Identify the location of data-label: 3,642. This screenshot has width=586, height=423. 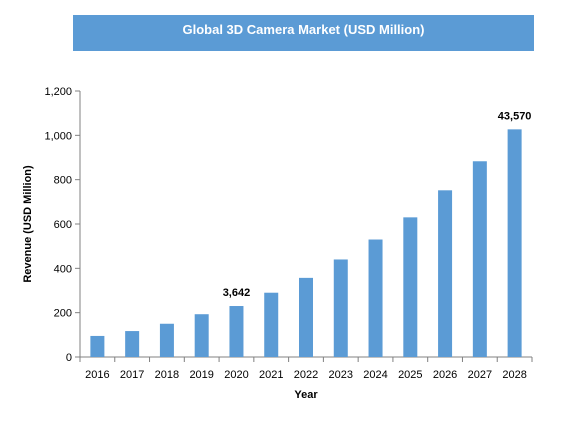
(237, 293).